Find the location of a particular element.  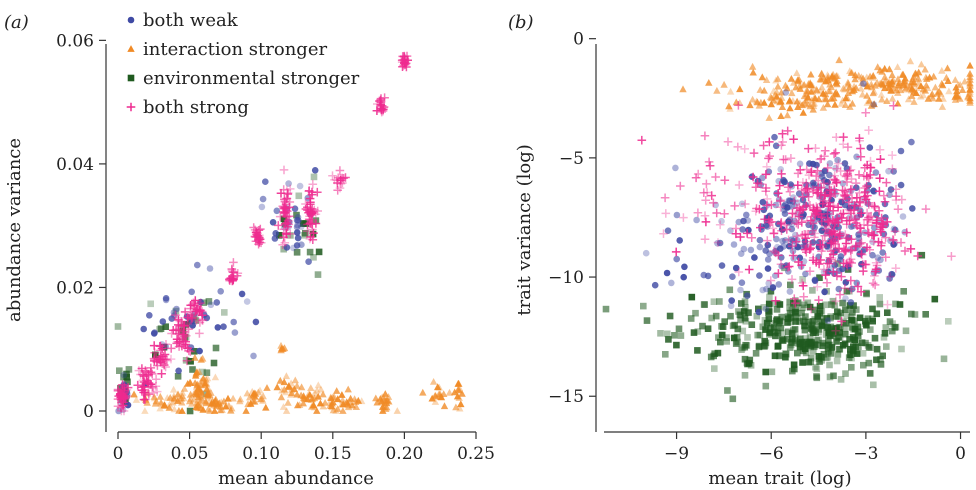

legend-marker-both-strong is located at coordinates (131, 107).